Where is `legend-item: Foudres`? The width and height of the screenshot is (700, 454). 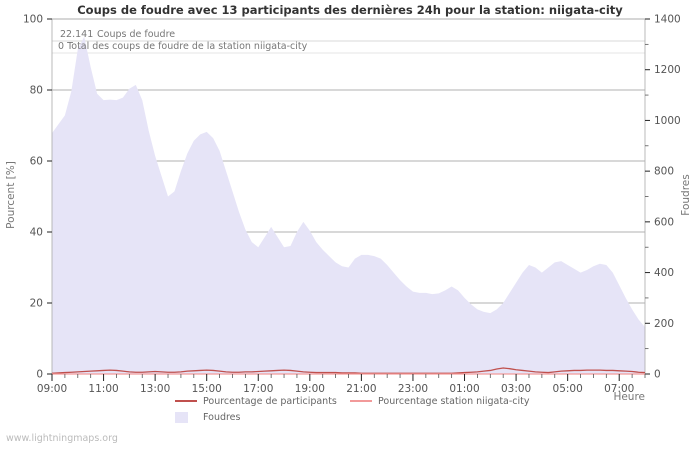 legend-item: Foudres is located at coordinates (208, 417).